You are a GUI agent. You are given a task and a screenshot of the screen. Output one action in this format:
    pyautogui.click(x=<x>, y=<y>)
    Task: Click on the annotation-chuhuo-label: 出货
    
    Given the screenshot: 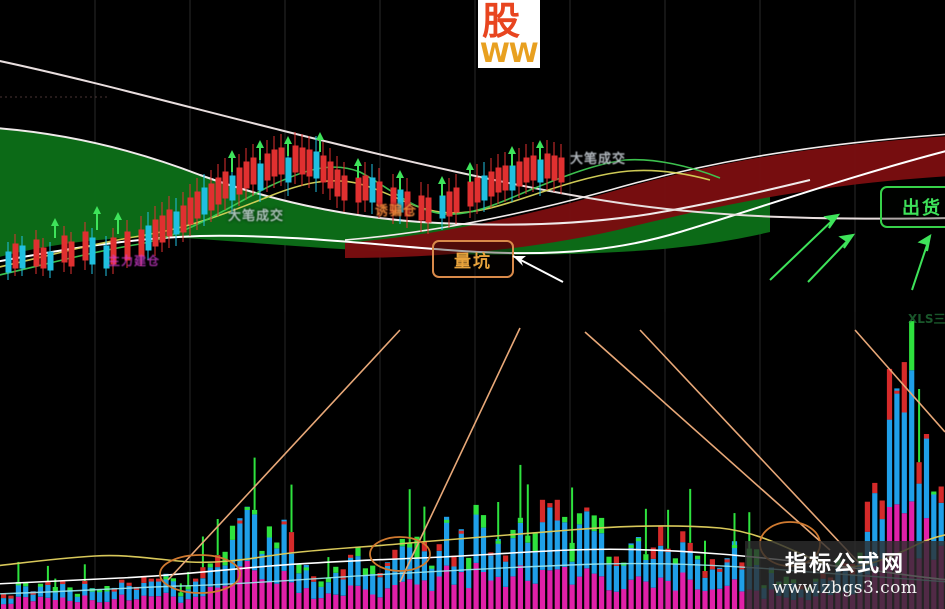 What is the action you would take?
    pyautogui.click(x=922, y=208)
    